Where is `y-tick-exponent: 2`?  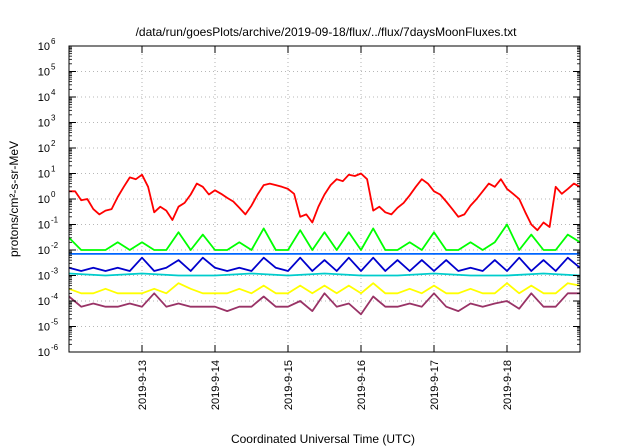
y-tick-exponent: 2 is located at coordinates (53, 143).